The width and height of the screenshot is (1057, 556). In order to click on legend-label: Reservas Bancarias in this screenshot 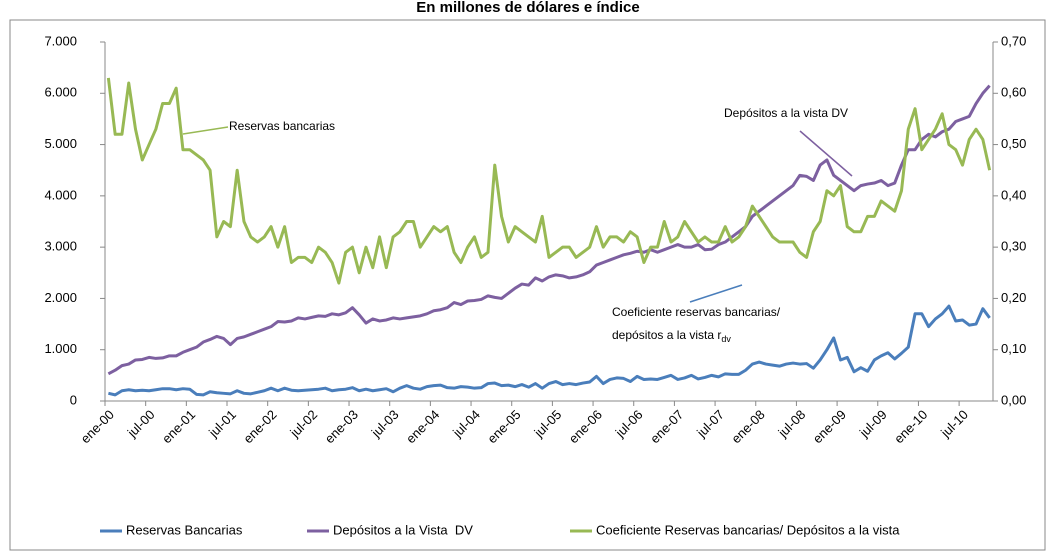, I will do `click(184, 529)`.